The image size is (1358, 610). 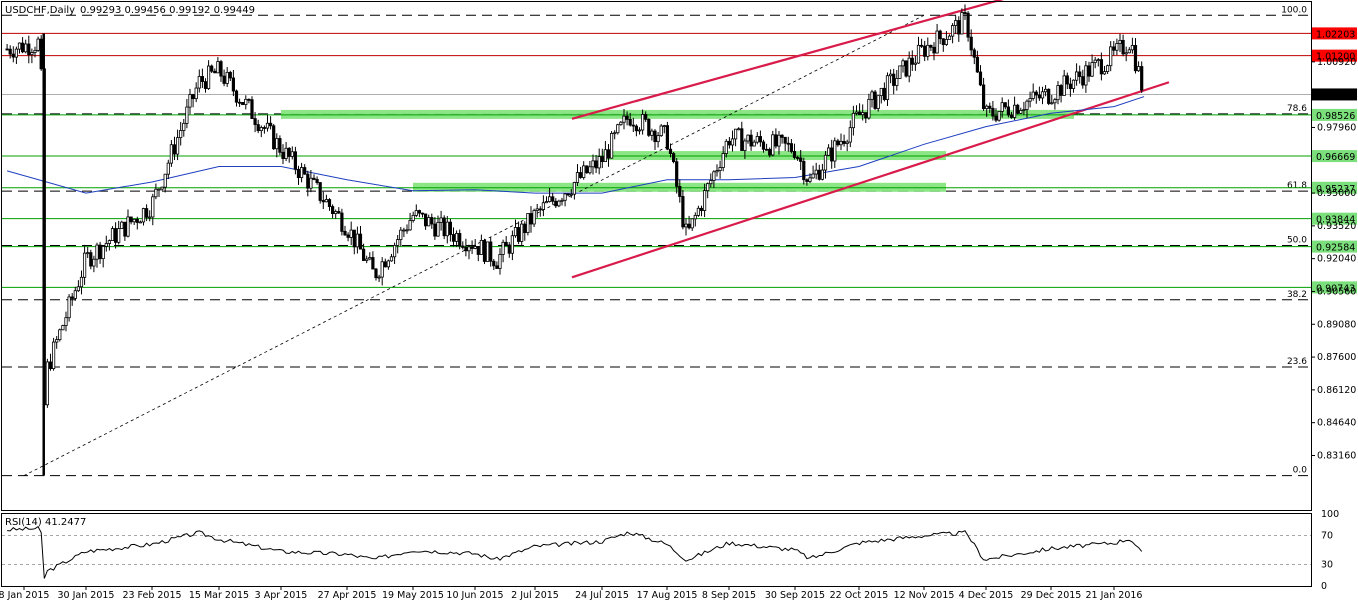 What do you see at coordinates (575, 145) in the screenshot?
I see `moving-average-line` at bounding box center [575, 145].